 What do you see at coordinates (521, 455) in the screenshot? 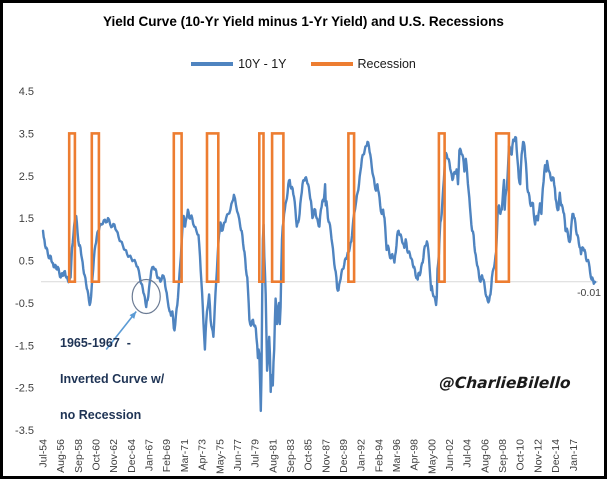
I see `x-tick-label: Oct-10` at bounding box center [521, 455].